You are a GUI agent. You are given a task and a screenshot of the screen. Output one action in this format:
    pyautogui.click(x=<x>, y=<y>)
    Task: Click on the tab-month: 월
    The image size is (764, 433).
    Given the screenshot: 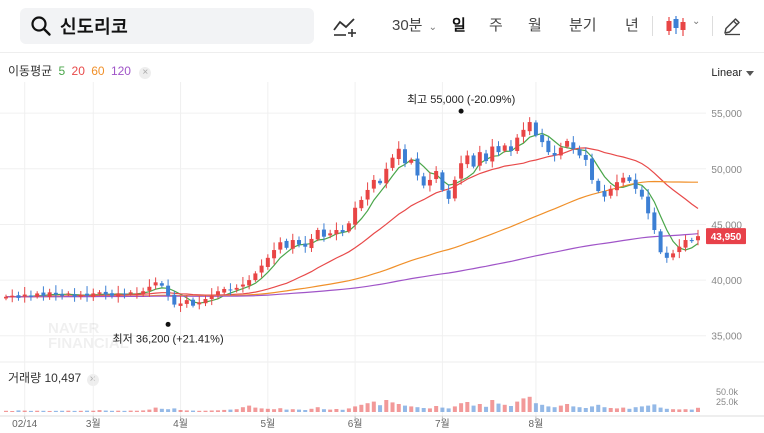 What is the action you would take?
    pyautogui.click(x=535, y=25)
    